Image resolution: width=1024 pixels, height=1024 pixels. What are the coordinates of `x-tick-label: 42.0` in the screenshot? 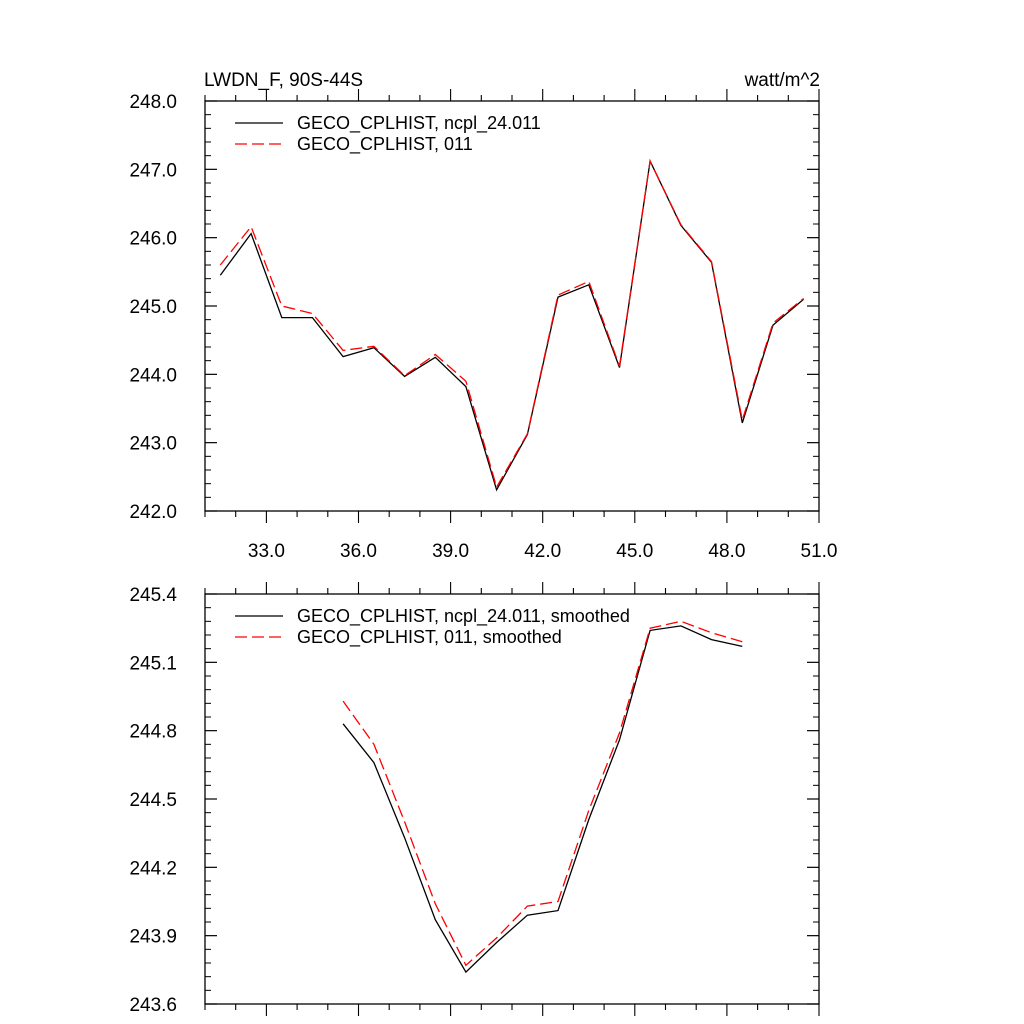 It's located at (542, 551).